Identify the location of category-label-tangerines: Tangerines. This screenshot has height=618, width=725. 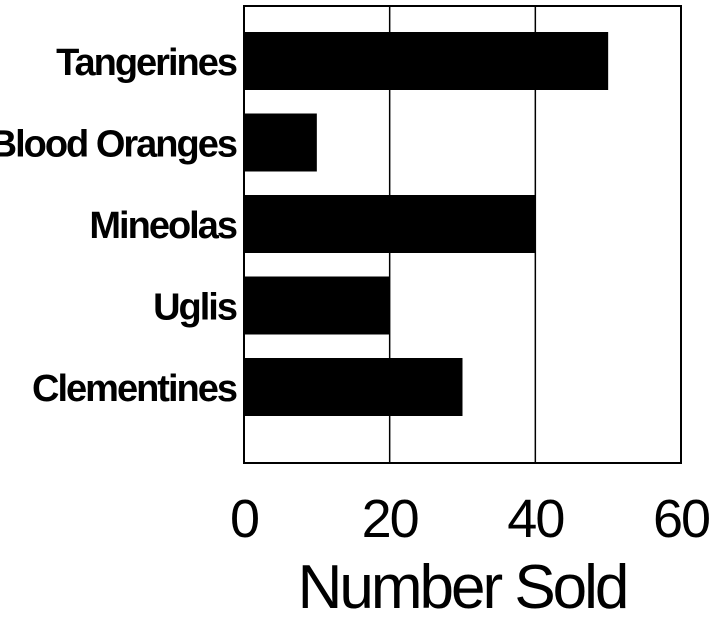
(146, 63).